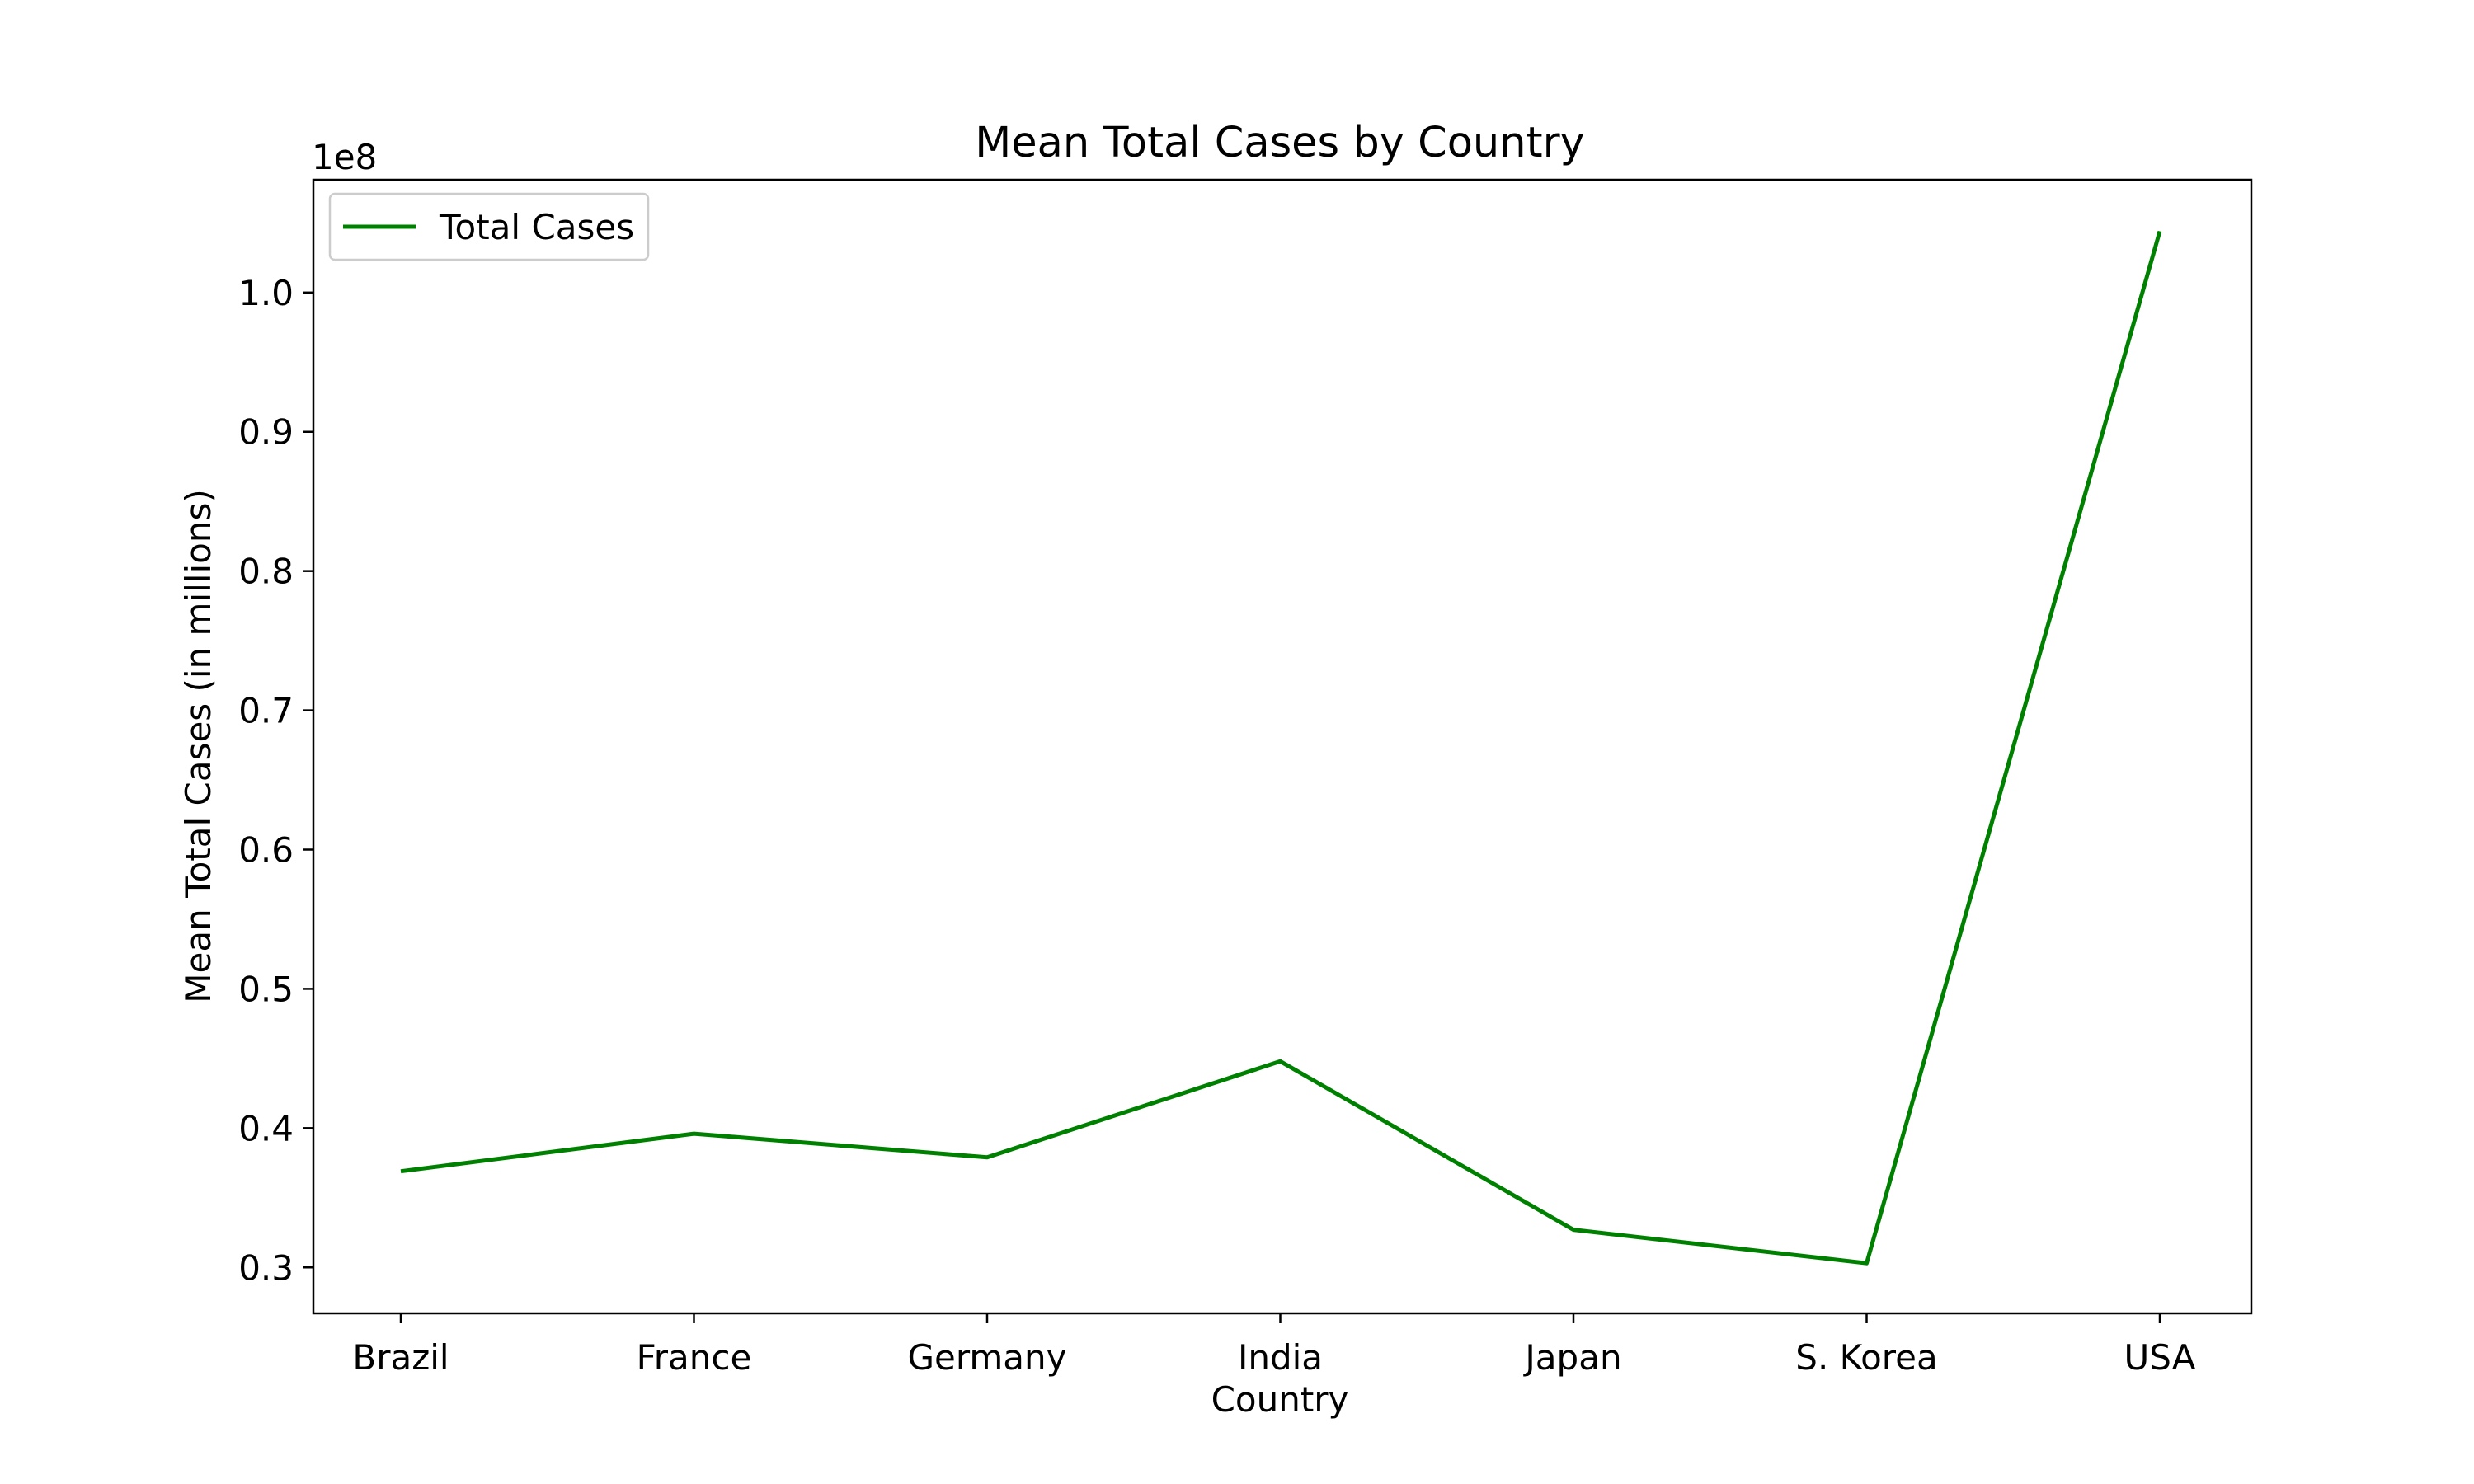 This screenshot has width=2474, height=1484. What do you see at coordinates (694, 1357) in the screenshot?
I see `x-tick-label: France` at bounding box center [694, 1357].